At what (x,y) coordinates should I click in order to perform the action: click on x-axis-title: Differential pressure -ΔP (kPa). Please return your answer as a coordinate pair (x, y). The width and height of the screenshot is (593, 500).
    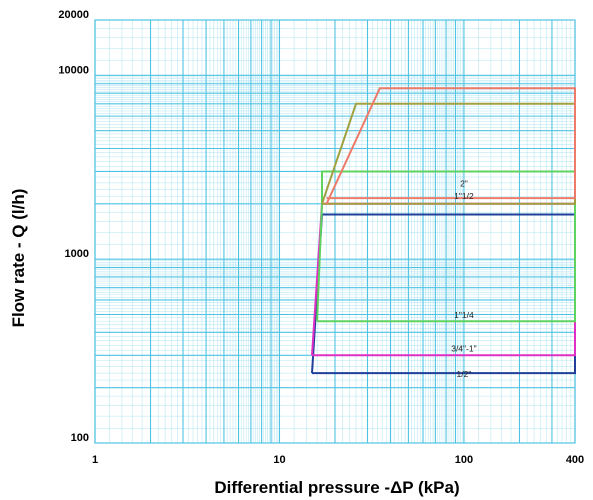
    Looking at the image, I should click on (336, 487).